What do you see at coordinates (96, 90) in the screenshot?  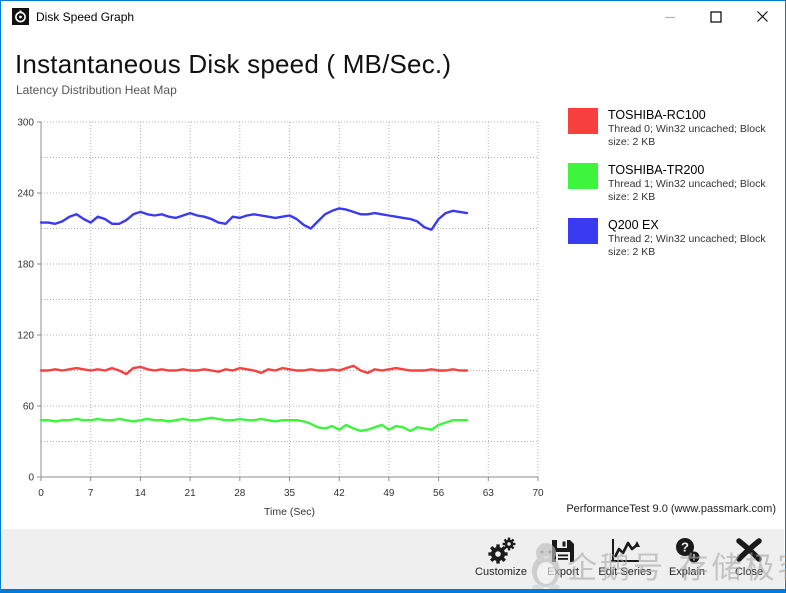 I see `page-subtitle: Latency Distribution Heat Map` at bounding box center [96, 90].